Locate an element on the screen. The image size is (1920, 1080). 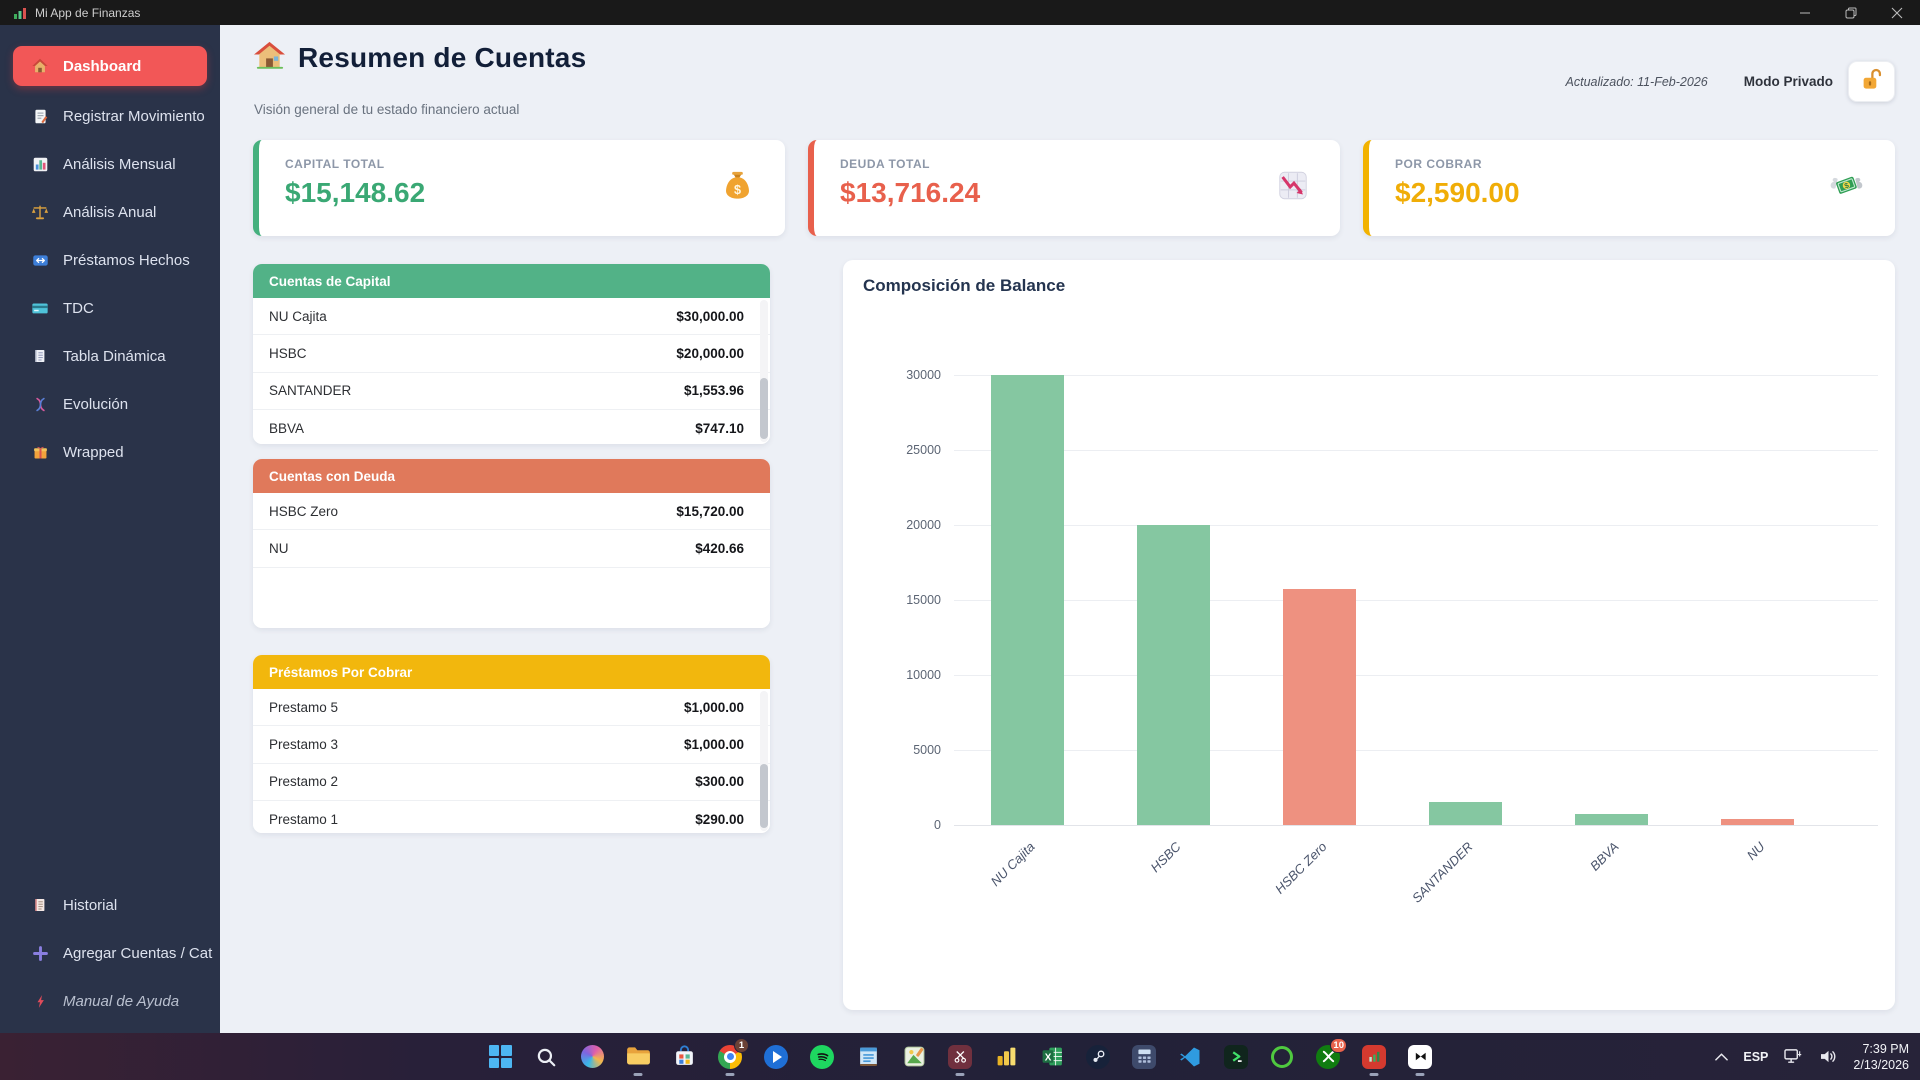
filmora-icon is located at coordinates (1236, 1057).